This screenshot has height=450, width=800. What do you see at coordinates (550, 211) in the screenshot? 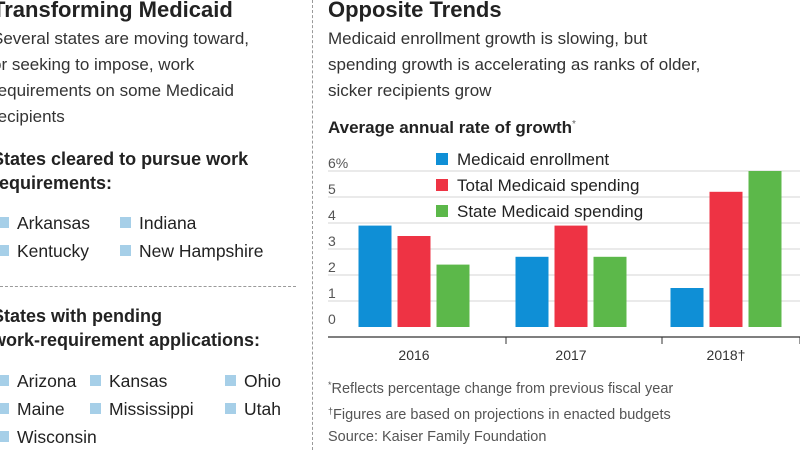
I see `legend-label: State Medicaid spending` at bounding box center [550, 211].